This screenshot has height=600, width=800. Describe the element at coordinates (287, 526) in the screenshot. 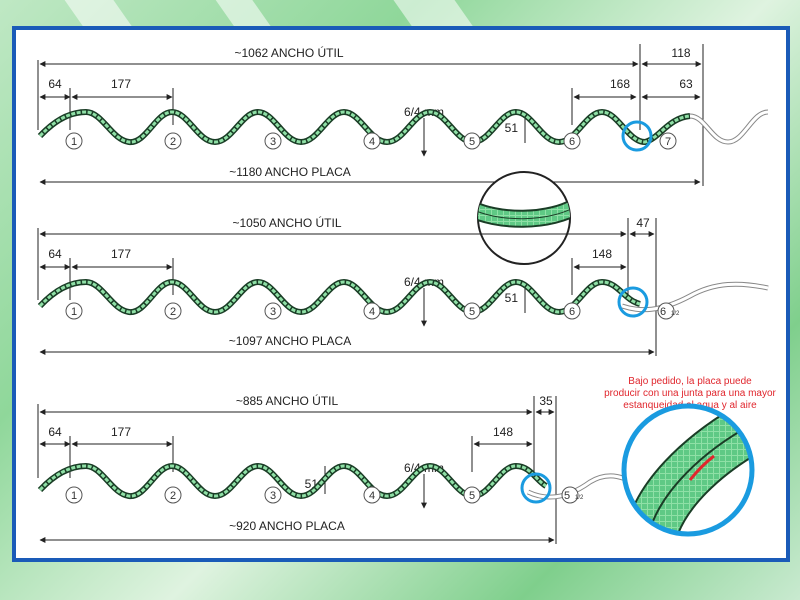

I see `sheet-width-label: ~920 ANCHO PLACA` at that location.